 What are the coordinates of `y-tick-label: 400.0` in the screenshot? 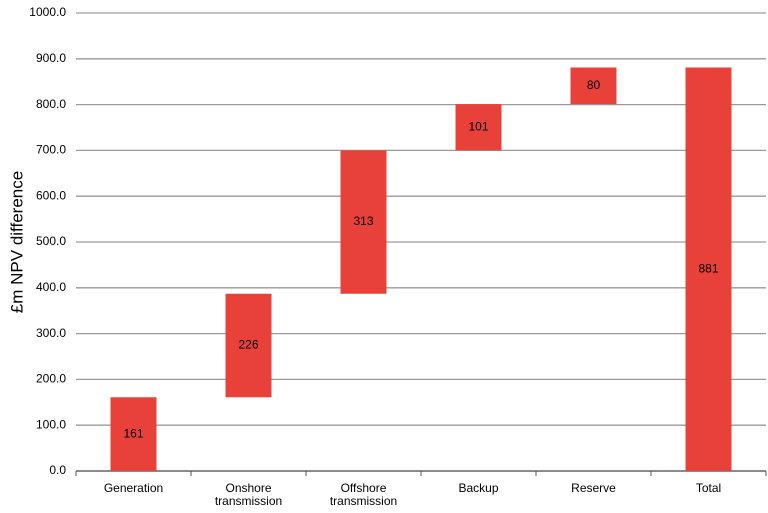 It's located at (51, 287).